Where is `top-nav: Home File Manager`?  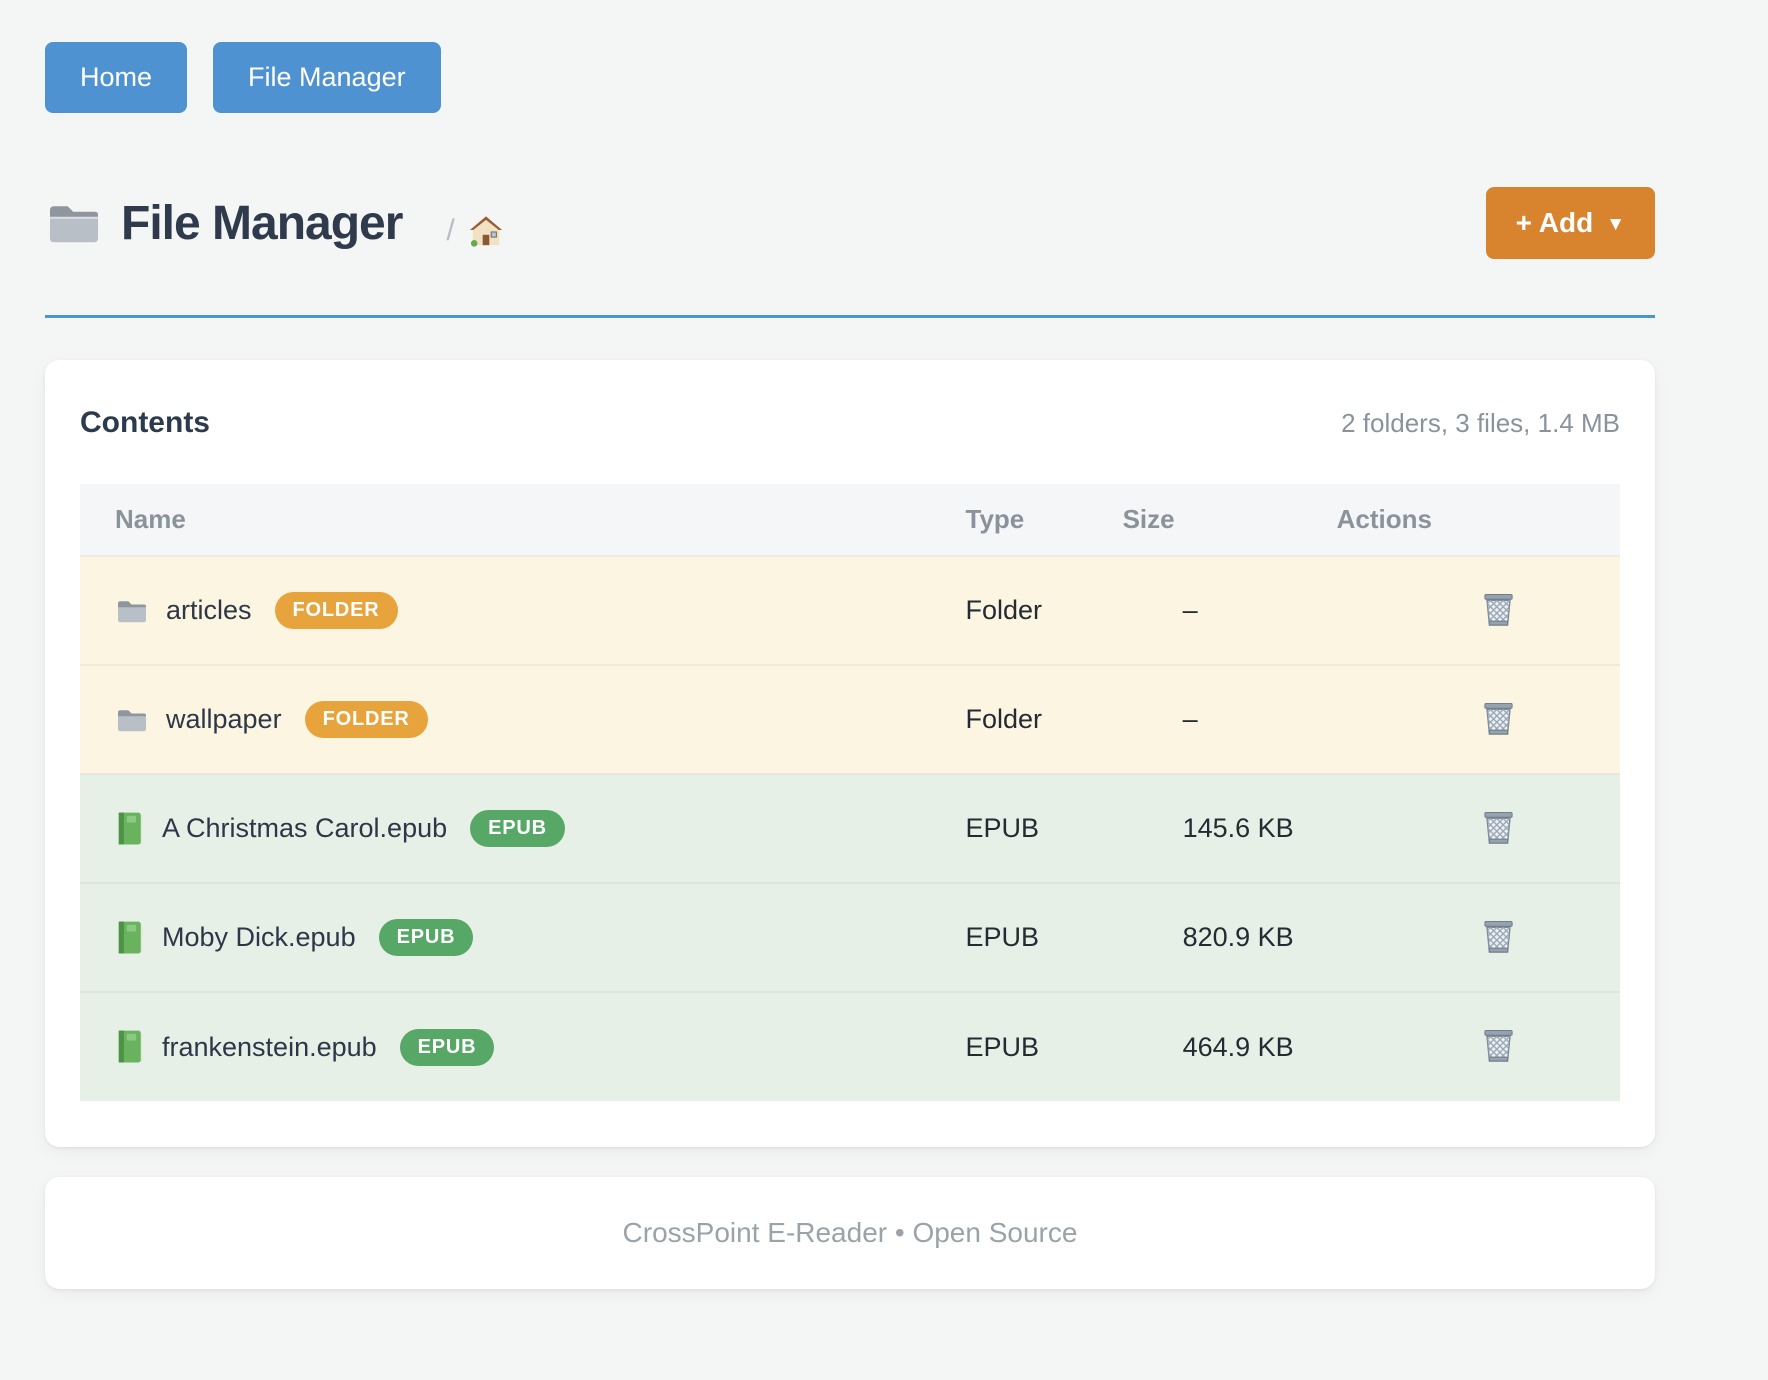
top-nav: Home File Manager is located at coordinates (850, 77).